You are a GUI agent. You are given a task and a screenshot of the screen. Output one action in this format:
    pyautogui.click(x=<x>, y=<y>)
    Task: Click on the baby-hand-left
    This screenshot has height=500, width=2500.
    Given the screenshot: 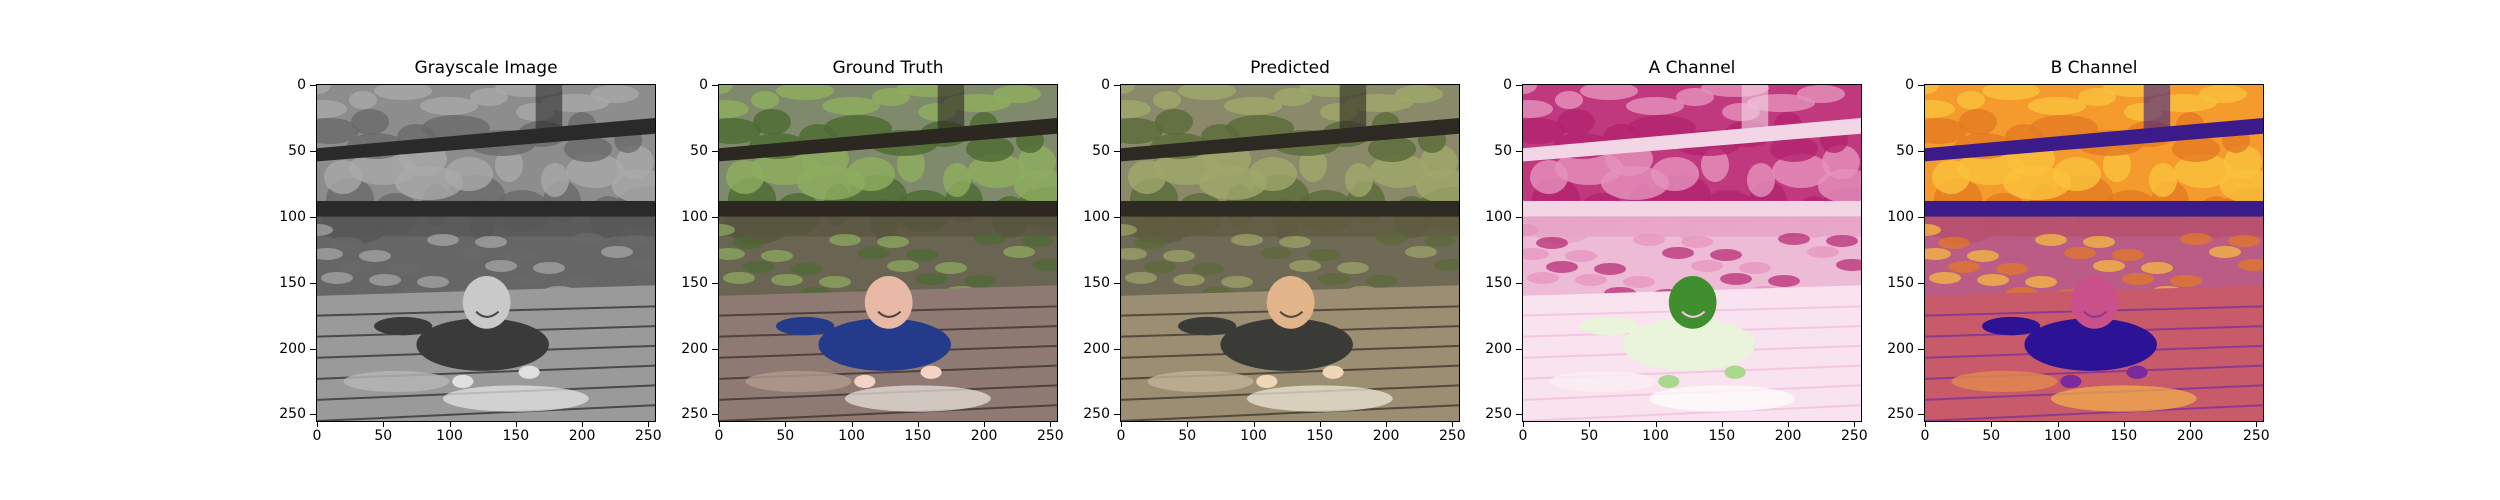 What is the action you would take?
    pyautogui.click(x=865, y=381)
    